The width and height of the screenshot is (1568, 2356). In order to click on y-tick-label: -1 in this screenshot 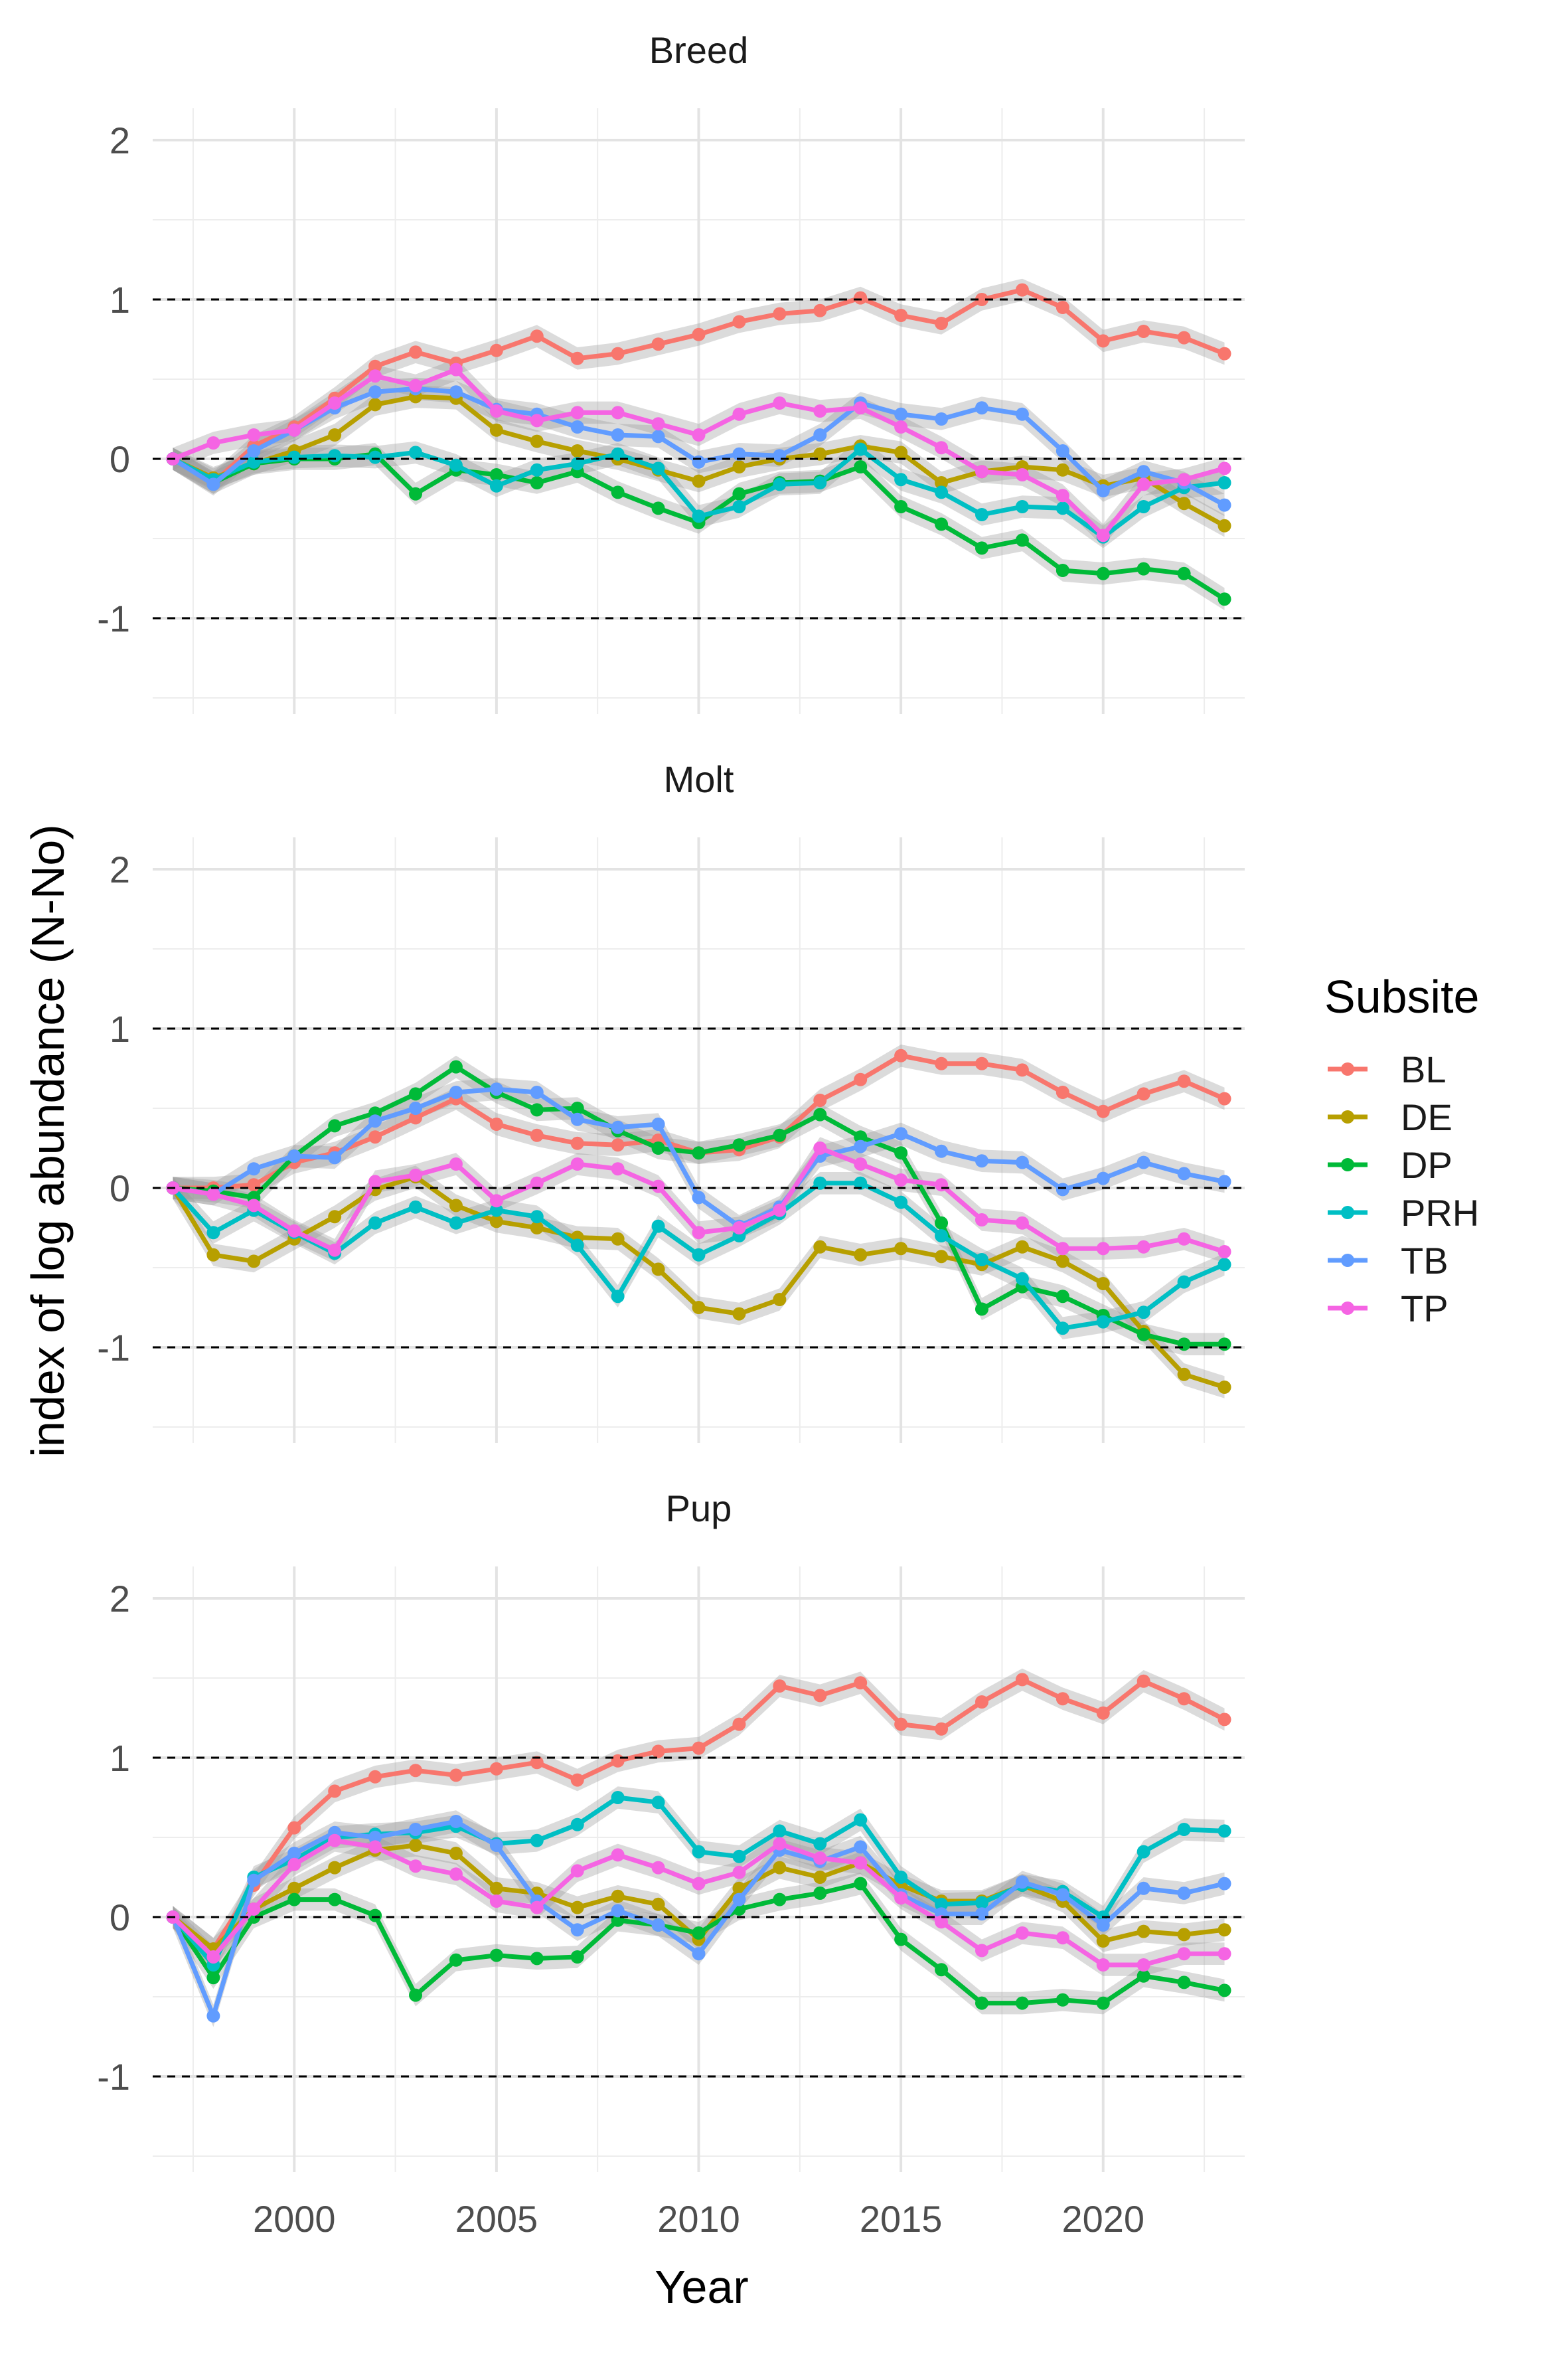, I will do `click(113, 1348)`.